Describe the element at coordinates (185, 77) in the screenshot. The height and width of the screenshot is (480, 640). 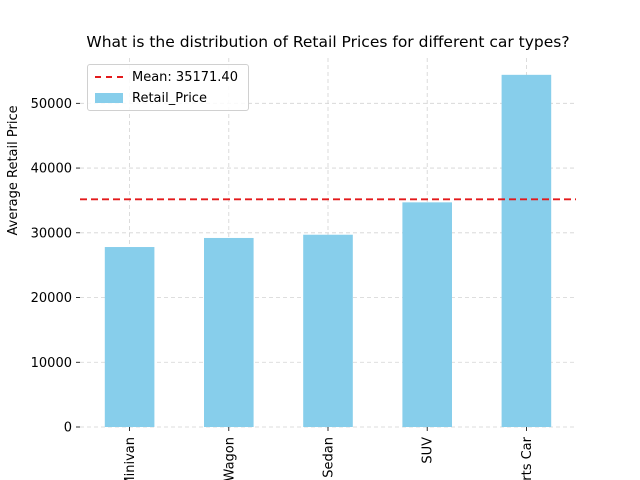
I see `legend-mean-label: Mean: 35171.40` at that location.